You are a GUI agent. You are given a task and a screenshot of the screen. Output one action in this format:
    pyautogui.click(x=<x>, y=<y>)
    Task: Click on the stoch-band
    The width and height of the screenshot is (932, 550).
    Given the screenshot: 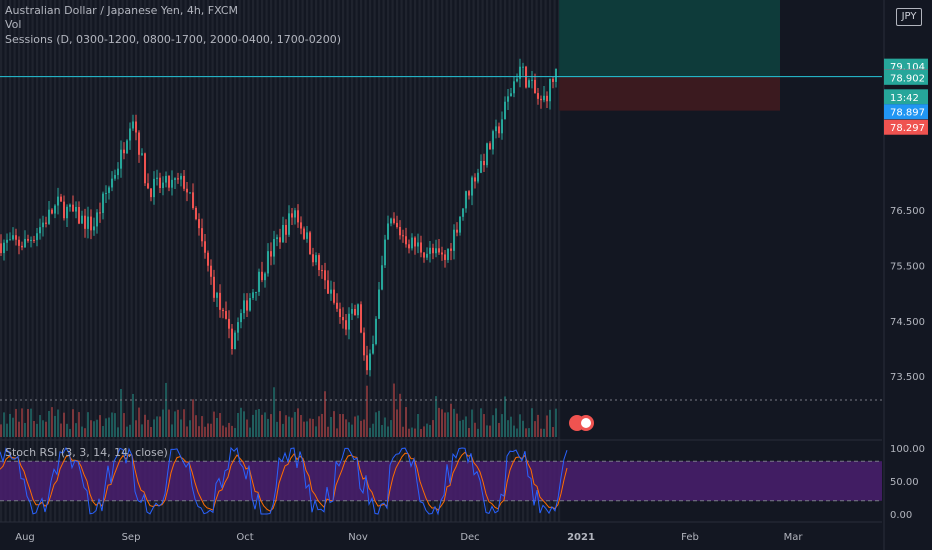 What is the action you would take?
    pyautogui.click(x=441, y=481)
    